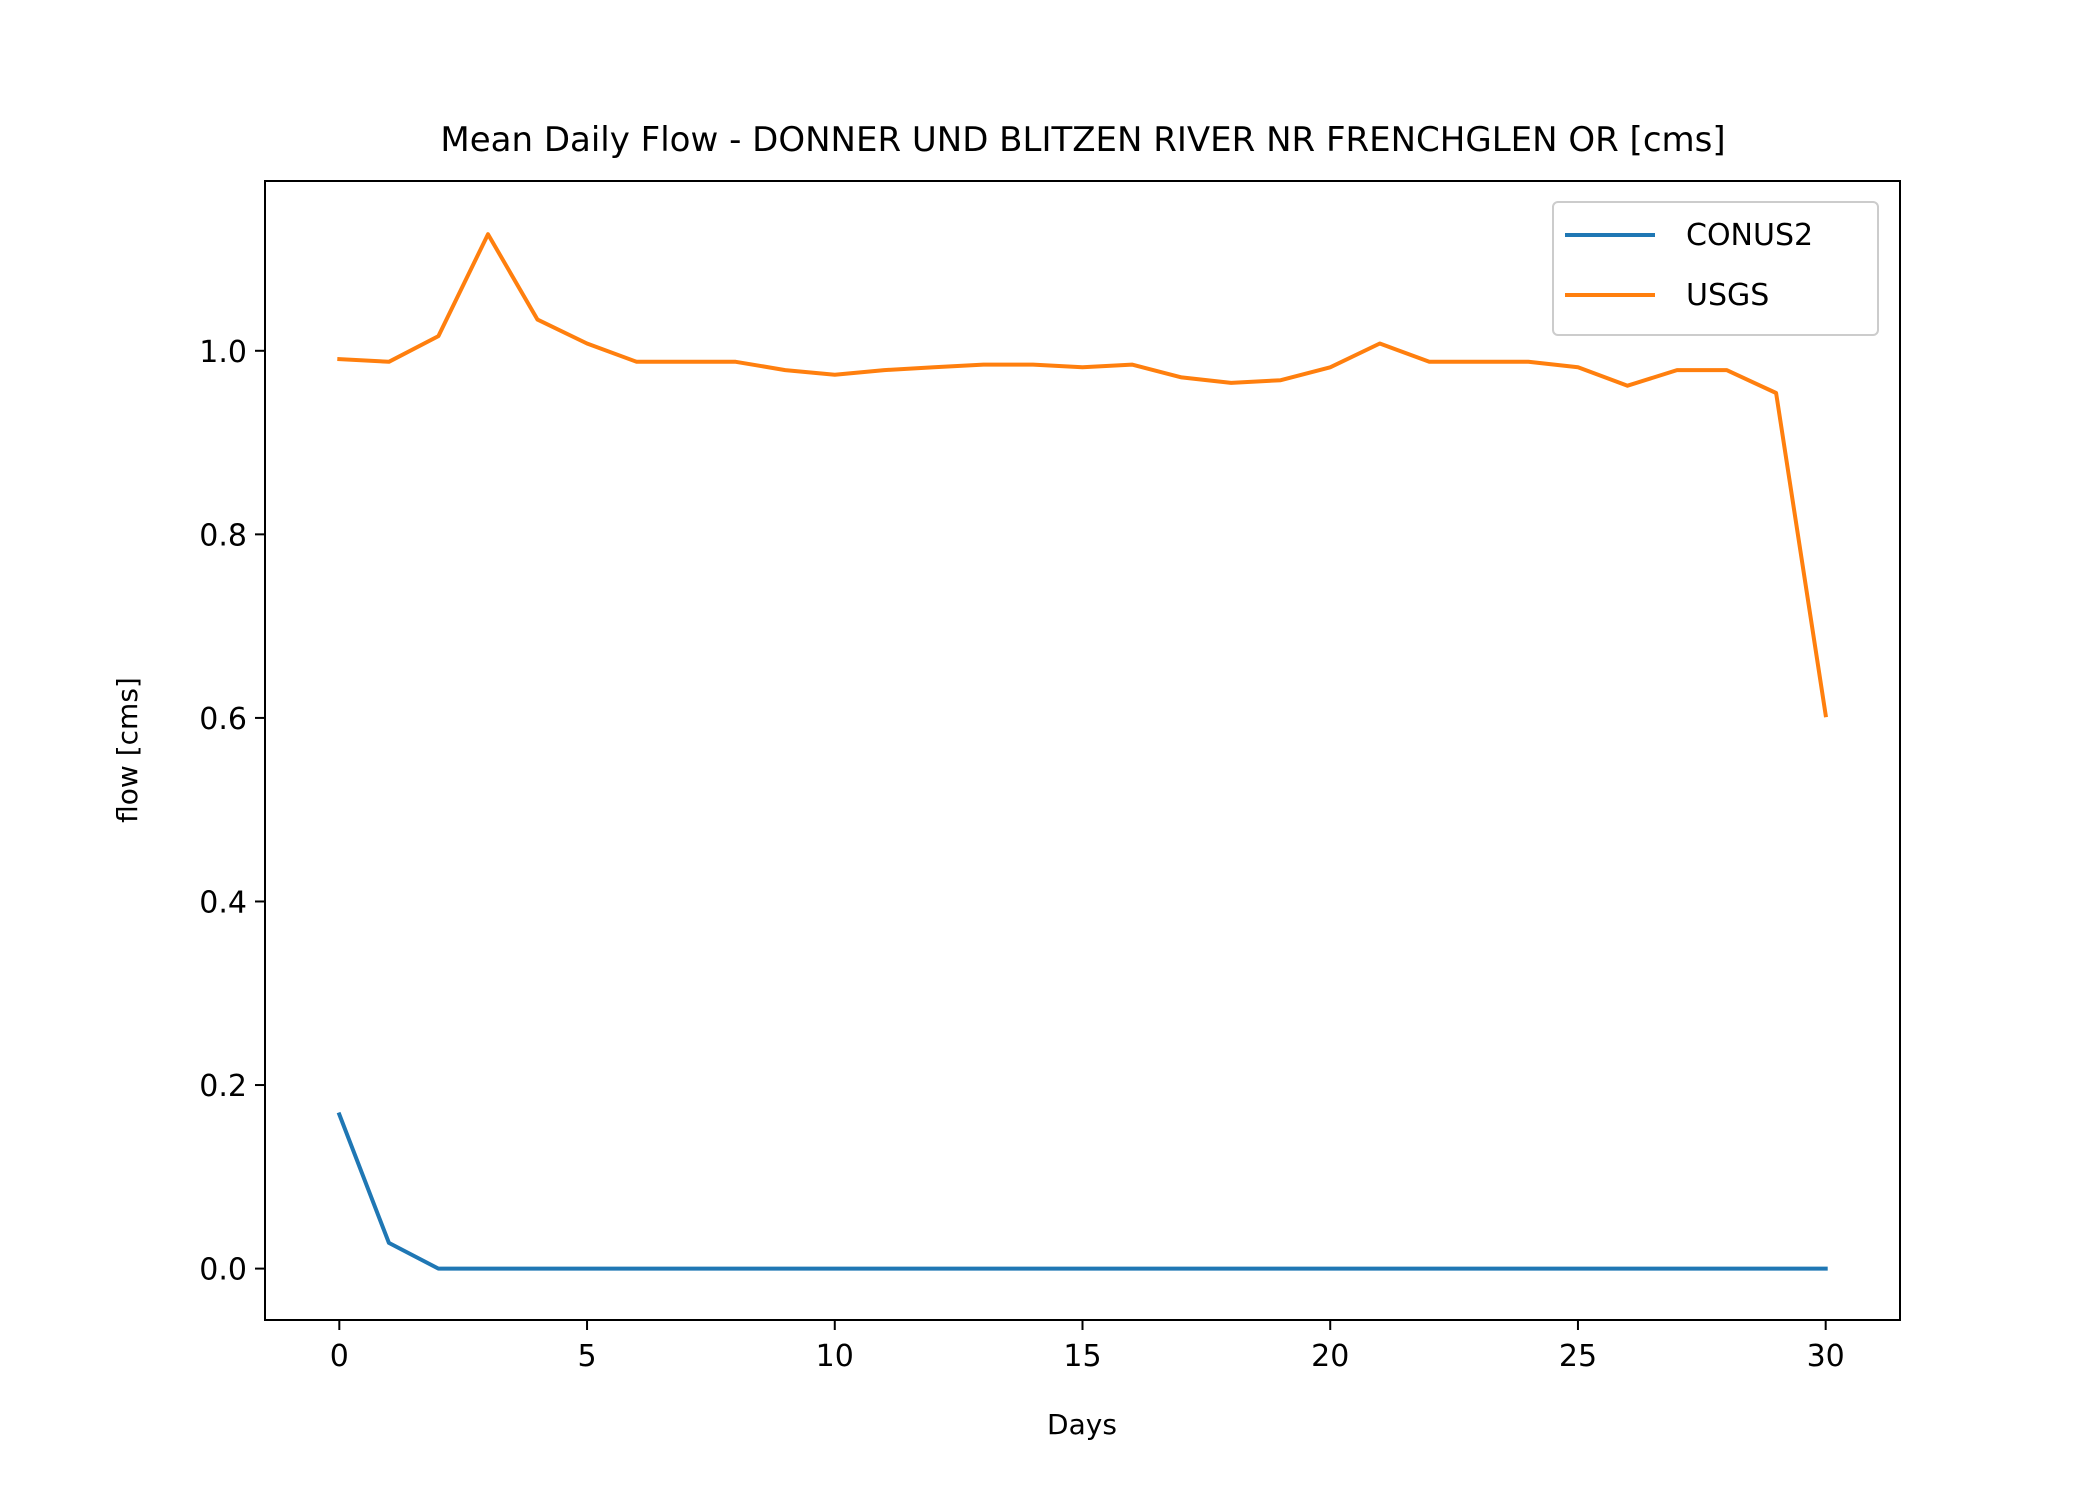  What do you see at coordinates (1082, 1424) in the screenshot?
I see `x-axis-label: Days` at bounding box center [1082, 1424].